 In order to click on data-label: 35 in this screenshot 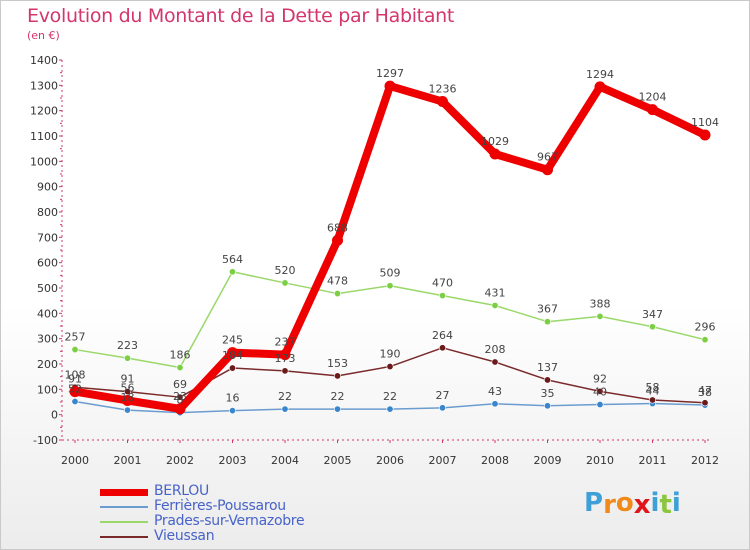, I will do `click(548, 393)`.